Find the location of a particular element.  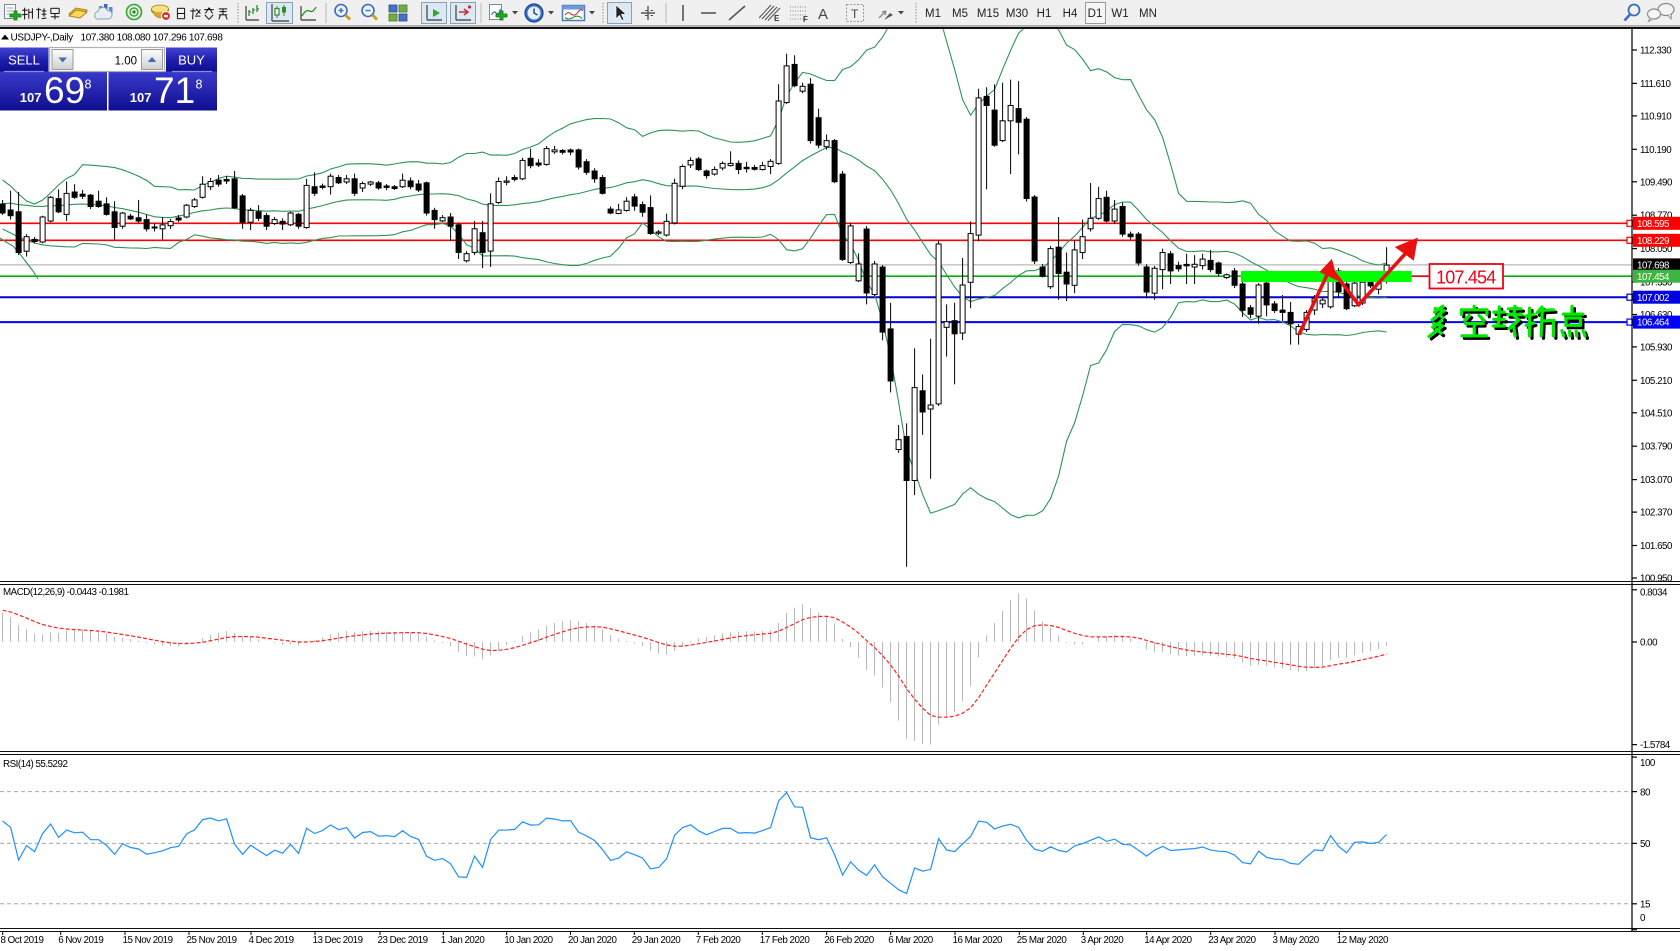

svg-text: D1 is located at coordinates (1095, 14).